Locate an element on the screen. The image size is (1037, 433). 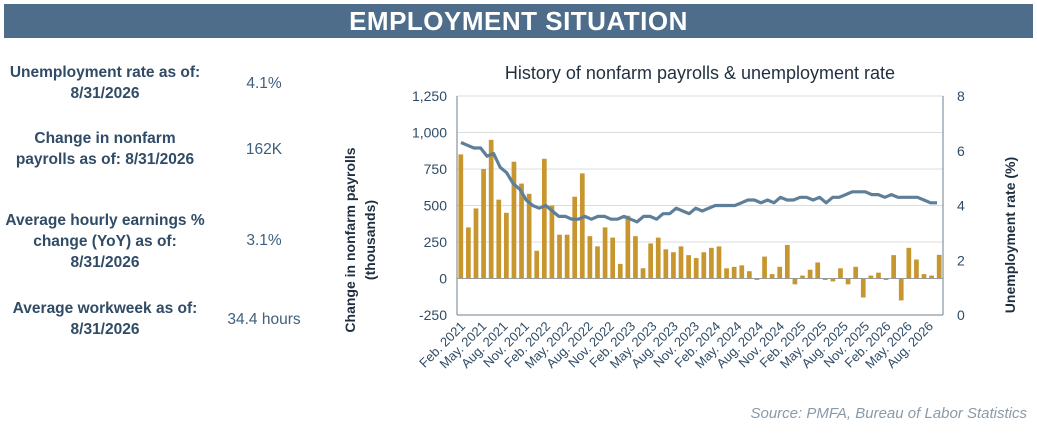
stat-label-line: Average hourly earnings % is located at coordinates (105, 220).